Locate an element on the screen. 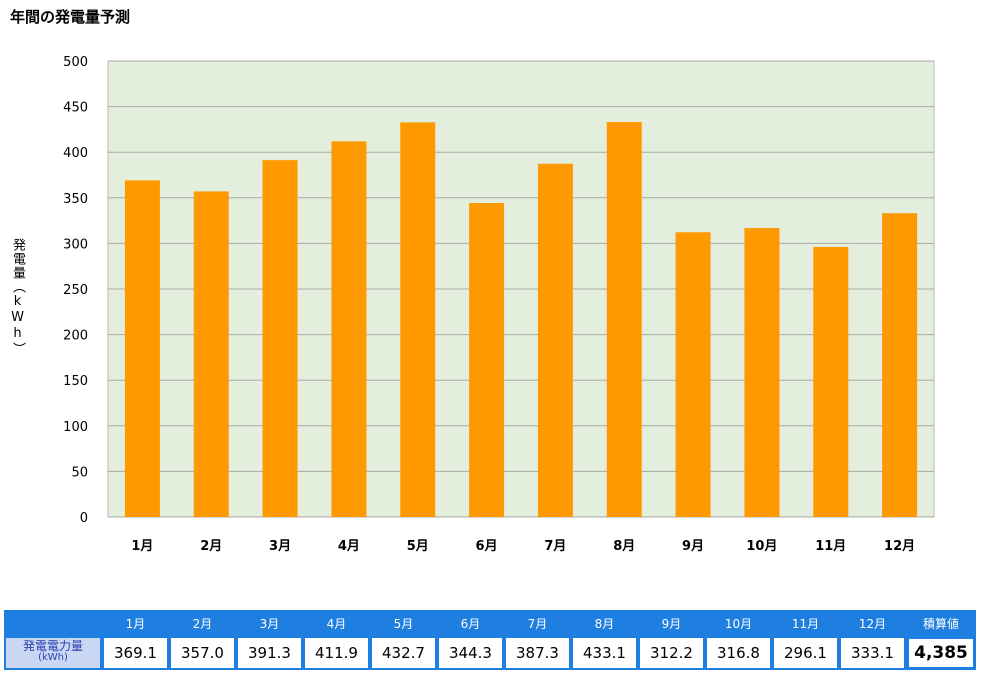 The width and height of the screenshot is (987, 679). table-value-cell: 296.1 is located at coordinates (805, 653).